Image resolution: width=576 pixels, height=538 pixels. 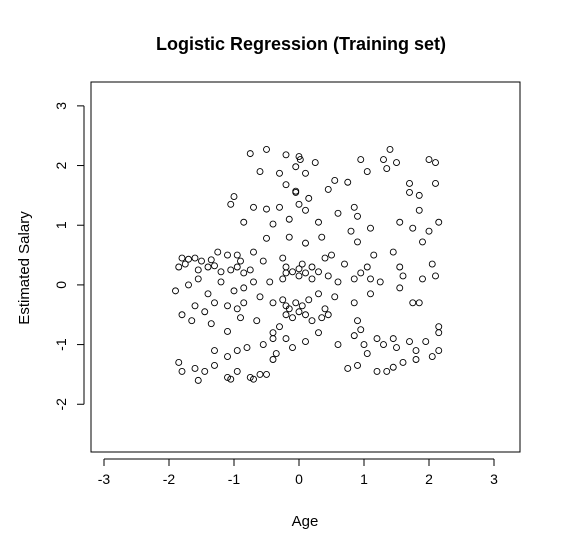 What do you see at coordinates (61, 165) in the screenshot?
I see `y-tick-label: 2` at bounding box center [61, 165].